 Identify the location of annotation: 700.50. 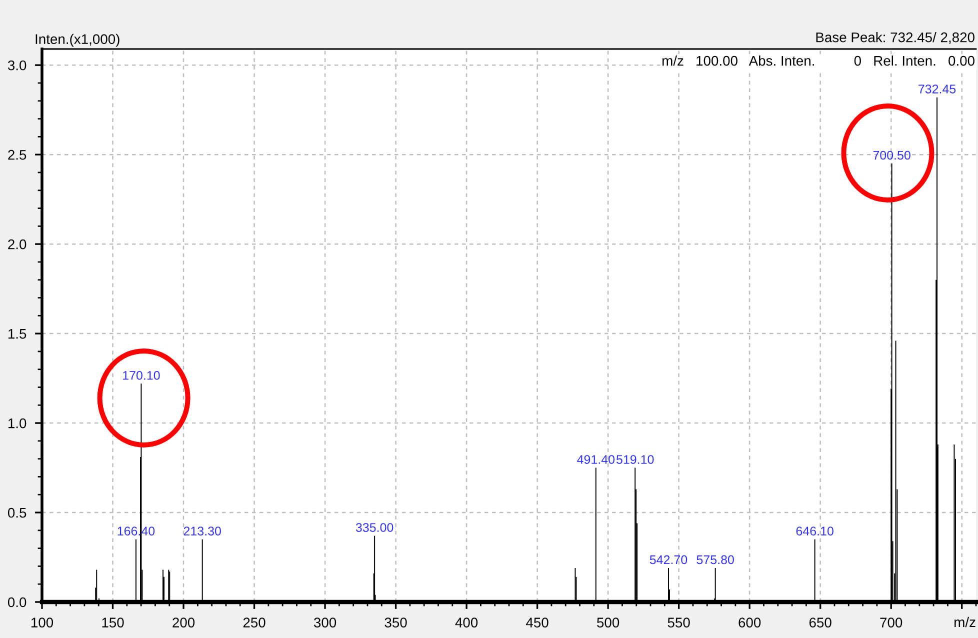
(891, 155).